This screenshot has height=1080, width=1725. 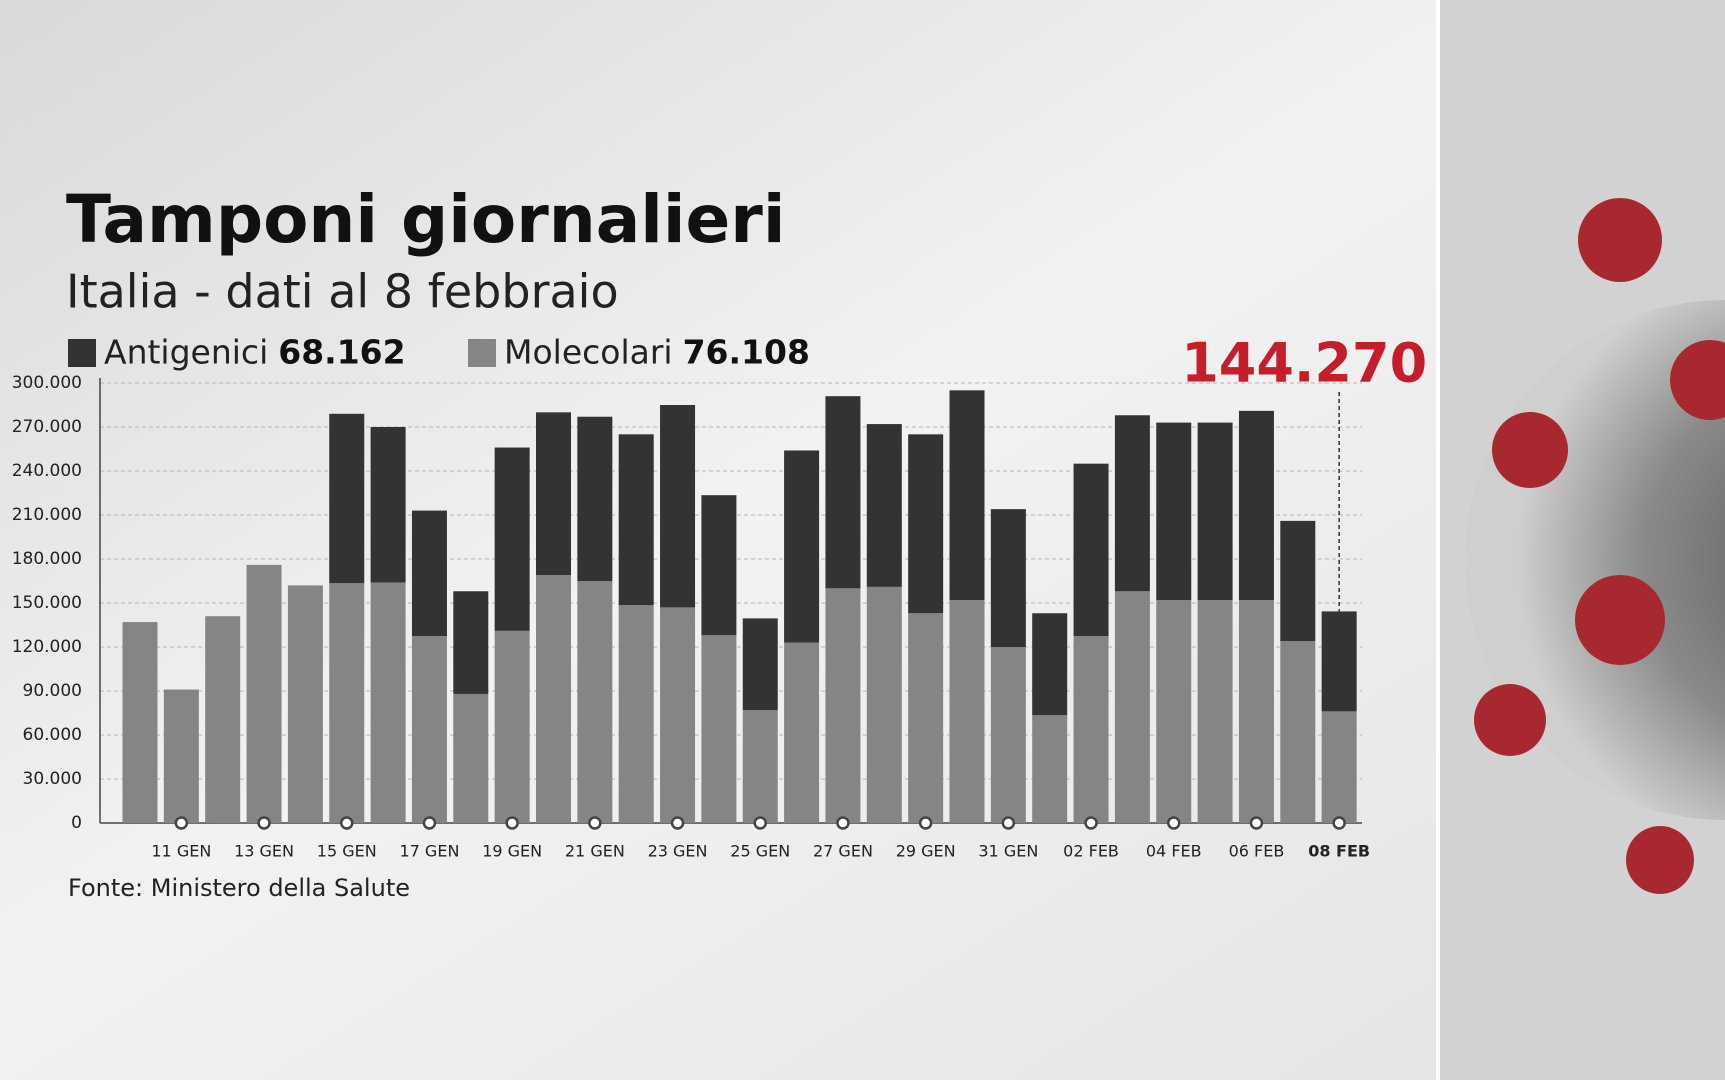 I want to click on divider, so click(x=1438, y=540).